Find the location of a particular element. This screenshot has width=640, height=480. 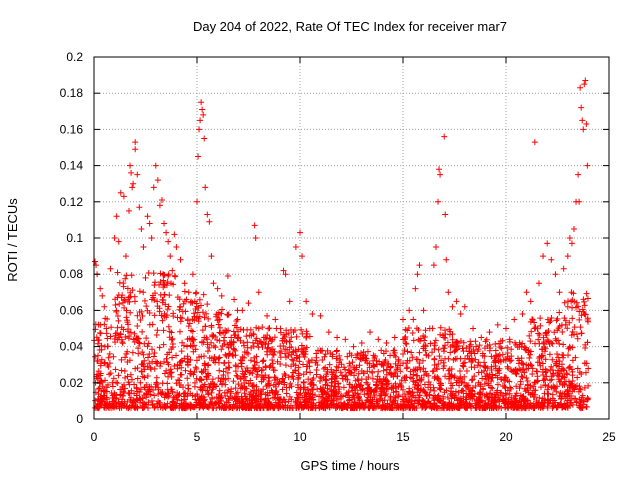

y-tick-label: 0.1 is located at coordinates (74, 238).